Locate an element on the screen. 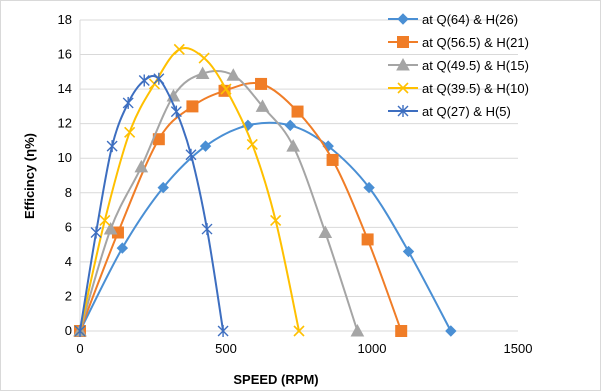 Image resolution: width=601 pixels, height=391 pixels. y-tick-label: 18 is located at coordinates (65, 19).